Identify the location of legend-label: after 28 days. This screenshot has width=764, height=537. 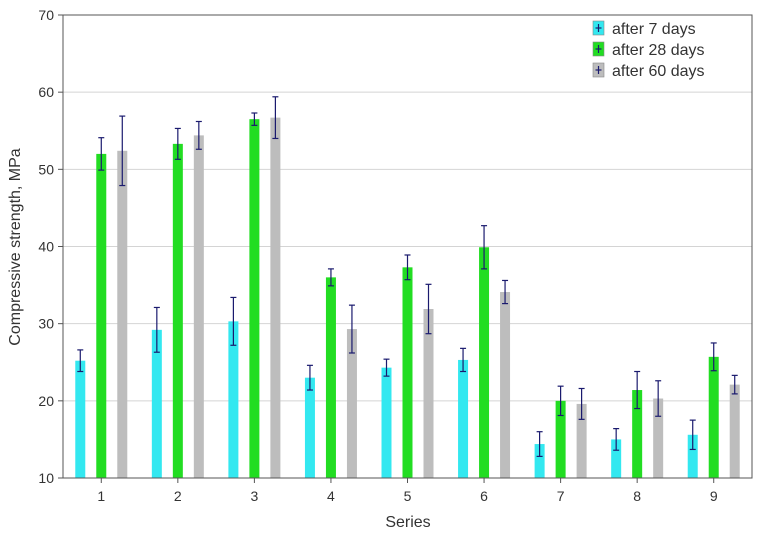
(658, 50).